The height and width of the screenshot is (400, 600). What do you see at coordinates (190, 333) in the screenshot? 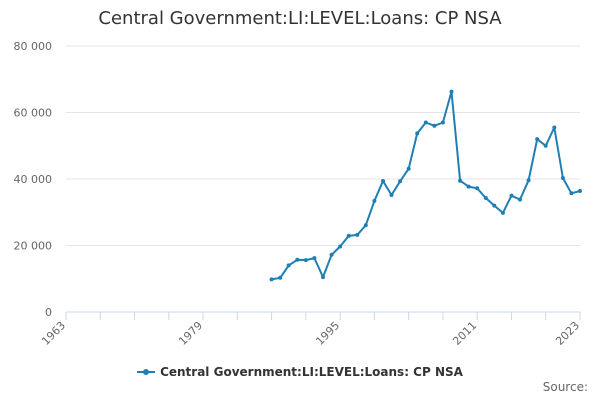
I see `x-tick-label: 1979` at bounding box center [190, 333].